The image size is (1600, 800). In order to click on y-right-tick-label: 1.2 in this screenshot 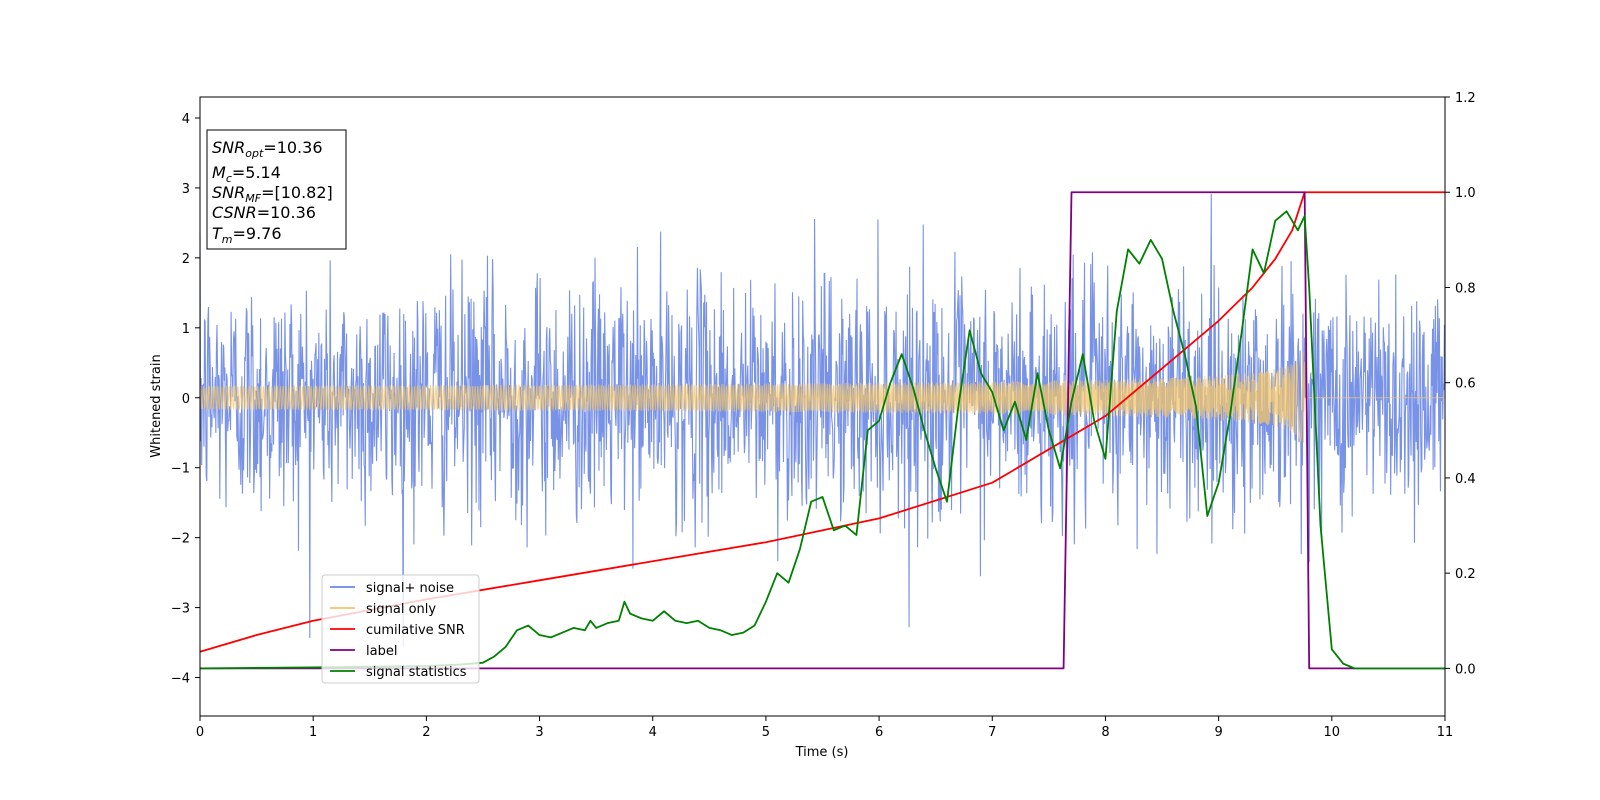, I will do `click(1465, 98)`.